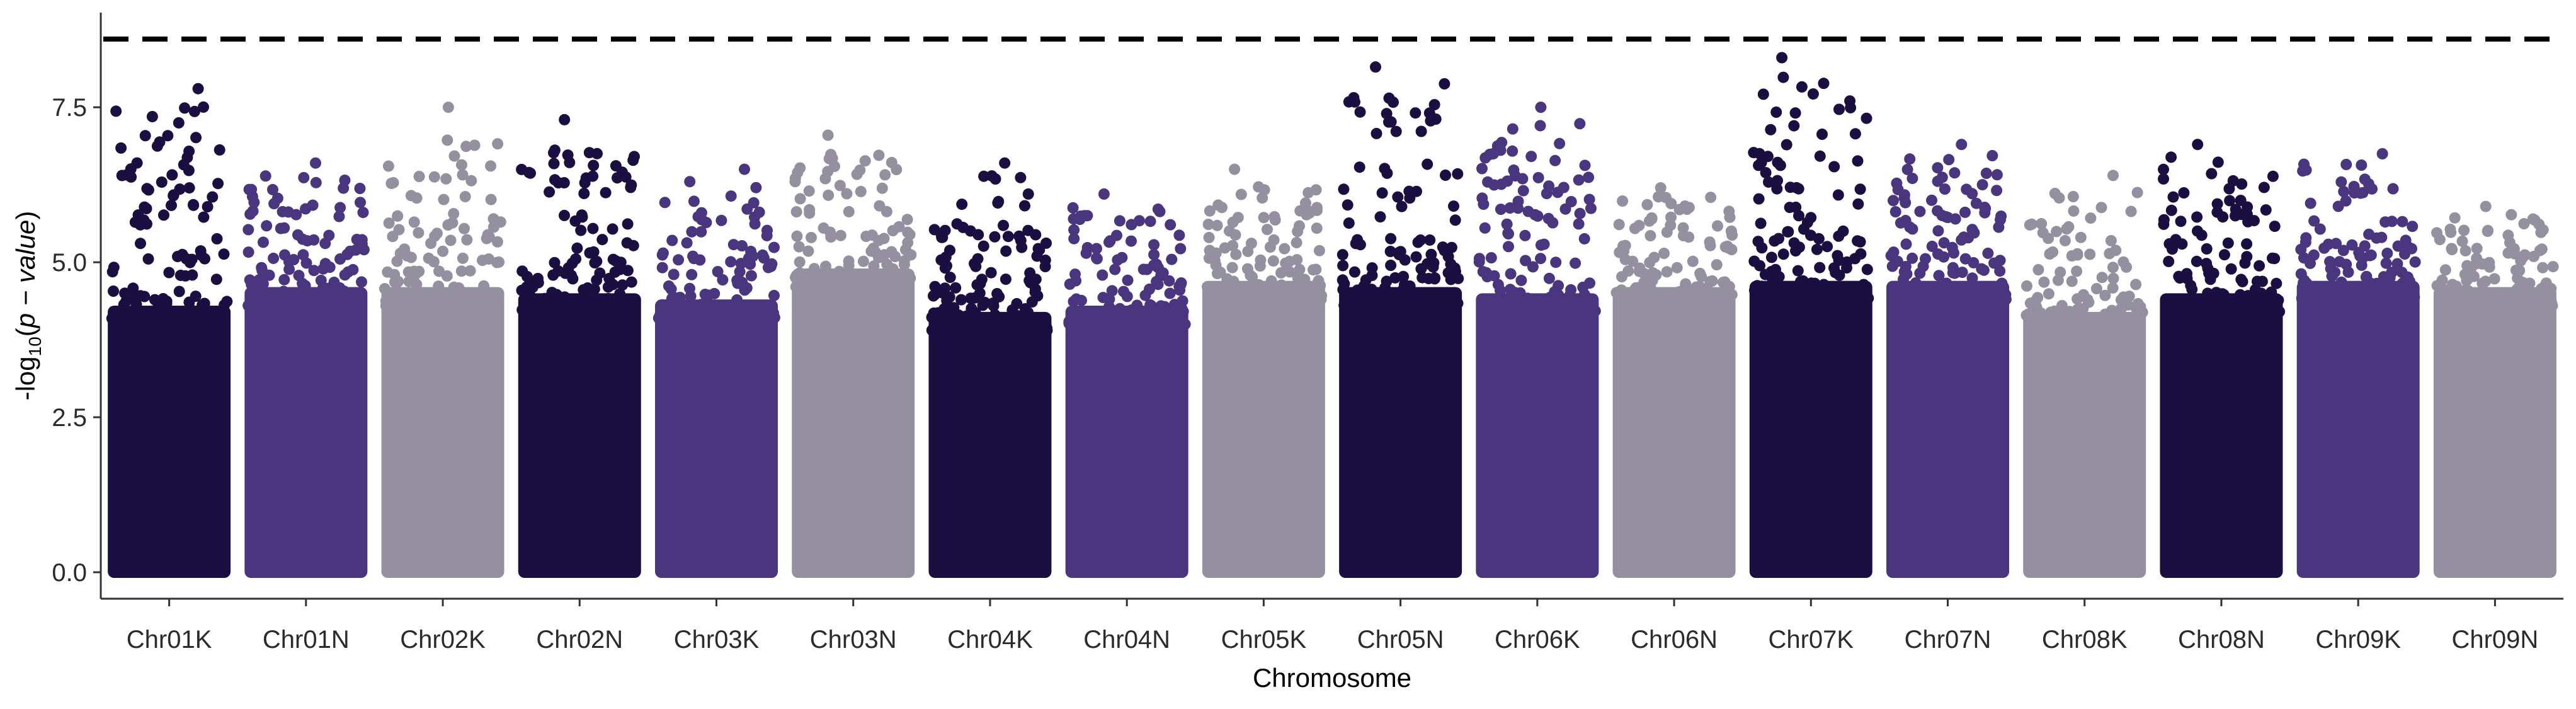 The height and width of the screenshot is (709, 2576). Describe the element at coordinates (442, 432) in the screenshot. I see `dense-points-band` at that location.